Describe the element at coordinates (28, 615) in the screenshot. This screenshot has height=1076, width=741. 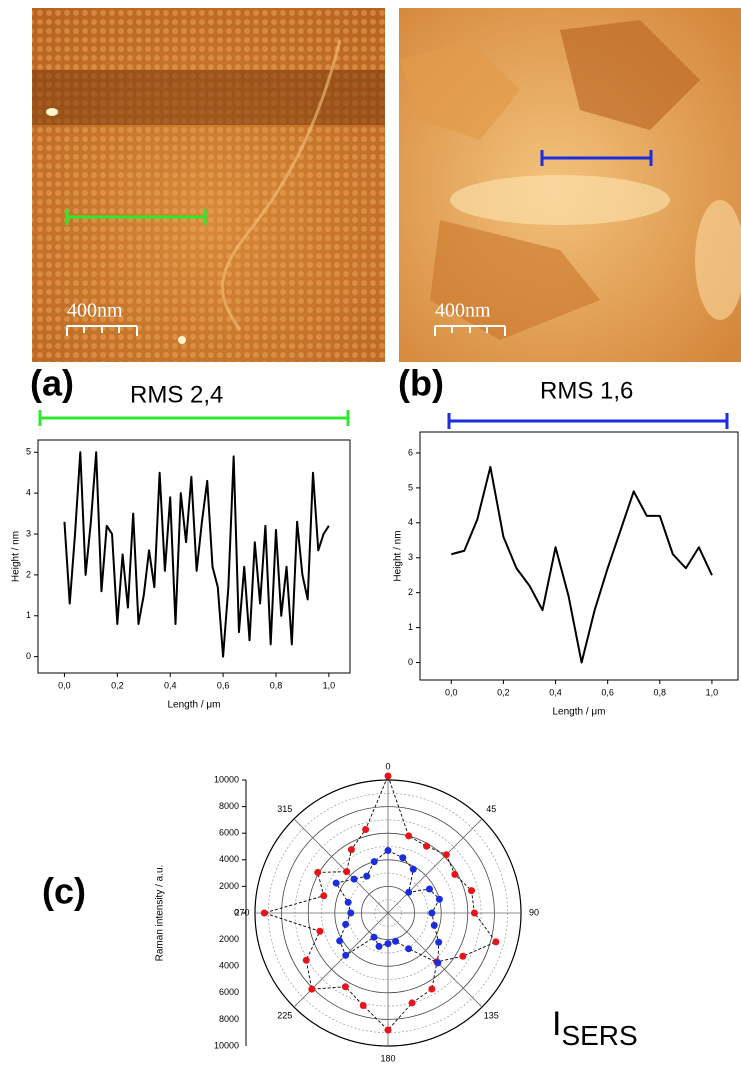
I see `y-tick-label: 1` at that location.